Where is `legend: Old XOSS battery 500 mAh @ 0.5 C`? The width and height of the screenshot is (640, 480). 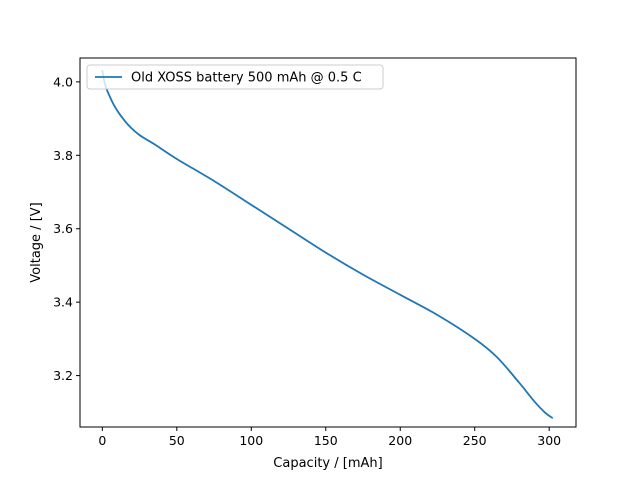 legend: Old XOSS battery 500 mAh @ 0.5 C is located at coordinates (235, 77).